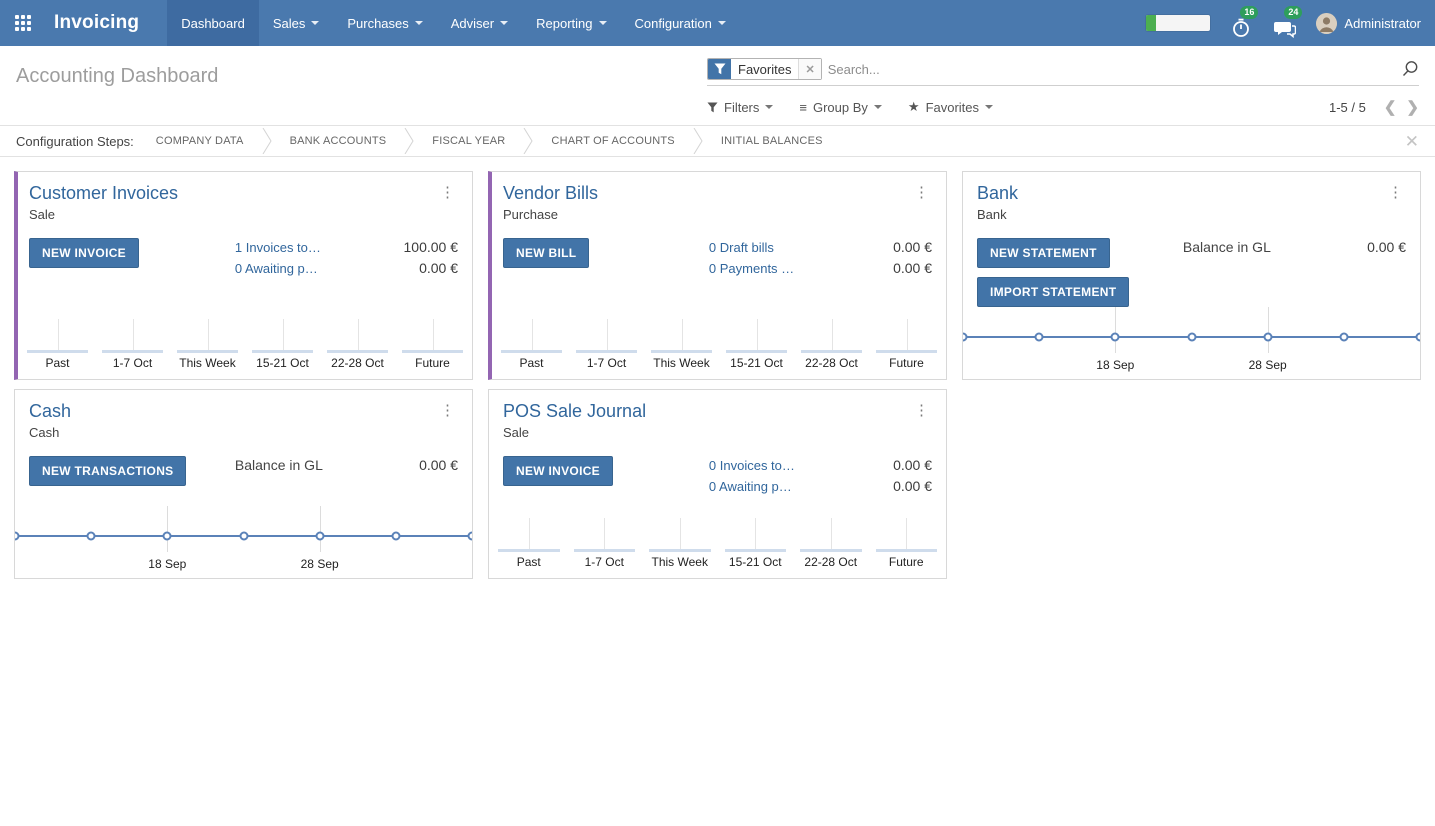 Image resolution: width=1435 pixels, height=826 pixels. Describe the element at coordinates (809, 69) in the screenshot. I see `facet-remove-icon: ✕` at that location.